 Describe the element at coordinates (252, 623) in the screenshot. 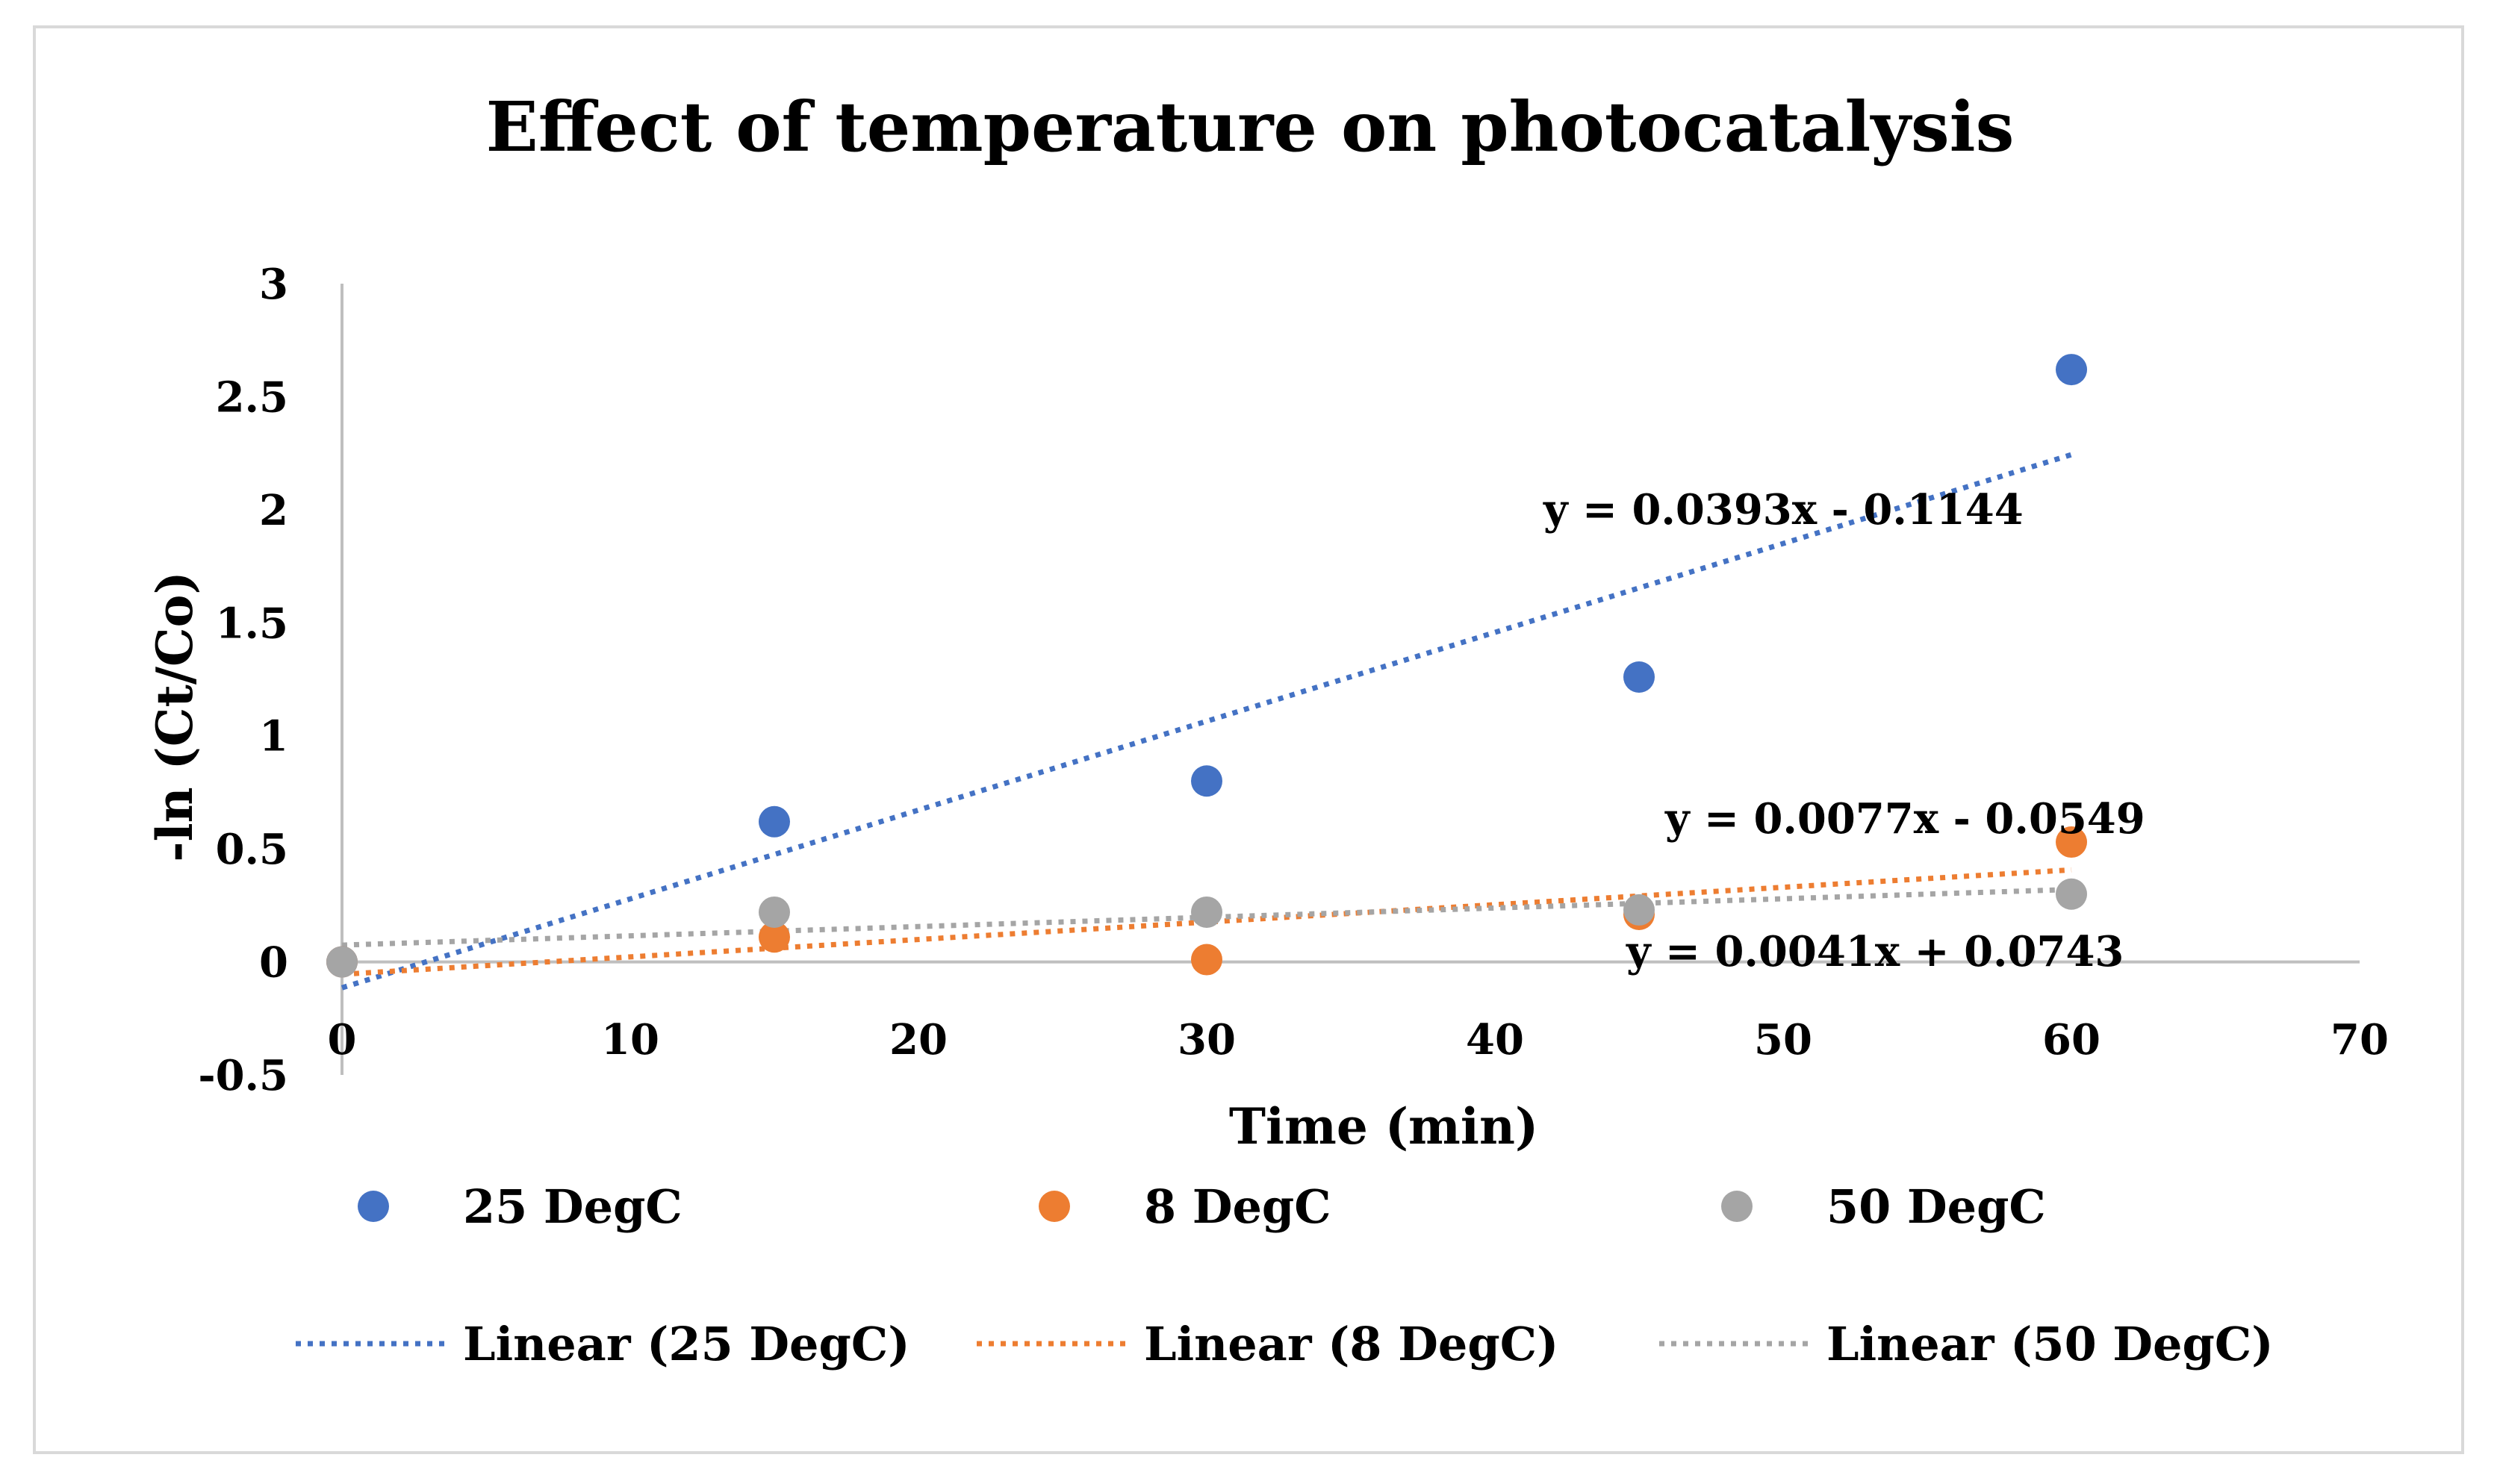

I see `y-tick-label: 1.5` at that location.